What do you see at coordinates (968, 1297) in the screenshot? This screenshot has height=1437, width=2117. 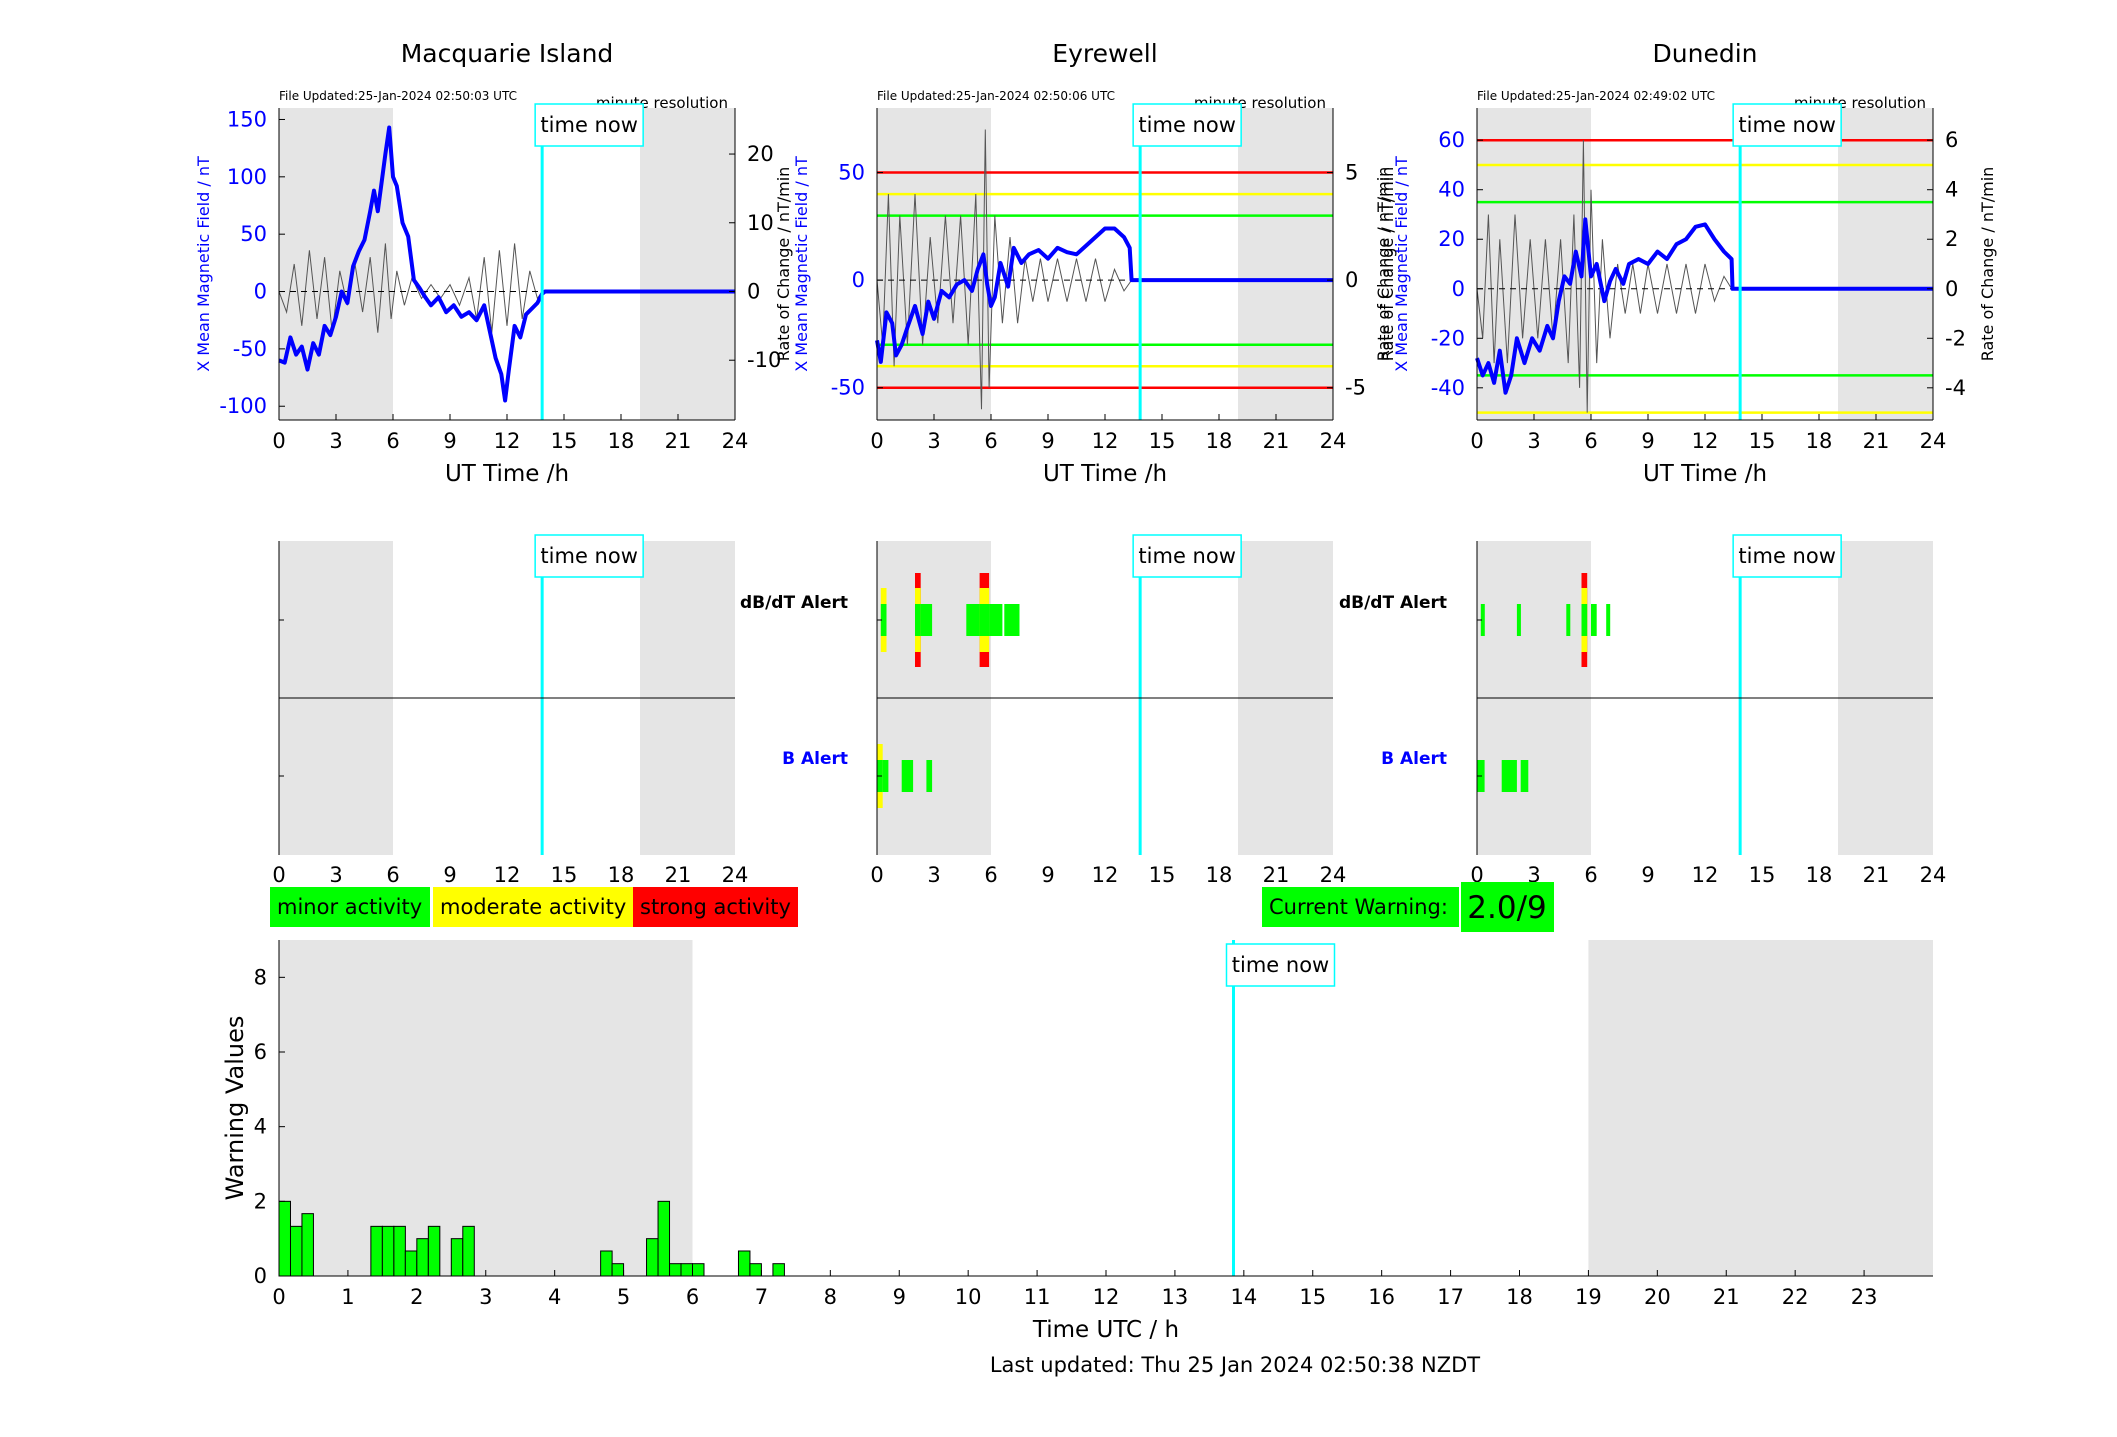 I see `x-tick-label: 10` at bounding box center [968, 1297].